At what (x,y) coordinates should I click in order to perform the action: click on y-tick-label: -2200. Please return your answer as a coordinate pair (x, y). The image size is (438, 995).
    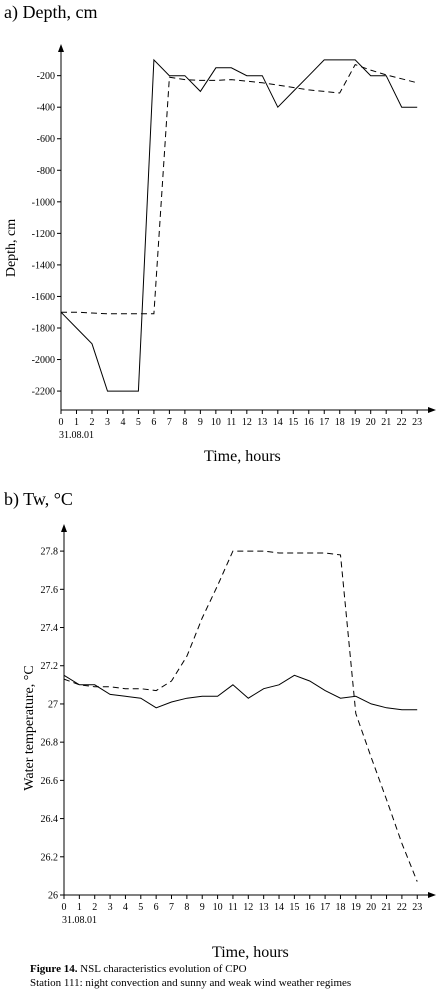
    Looking at the image, I should click on (43, 392).